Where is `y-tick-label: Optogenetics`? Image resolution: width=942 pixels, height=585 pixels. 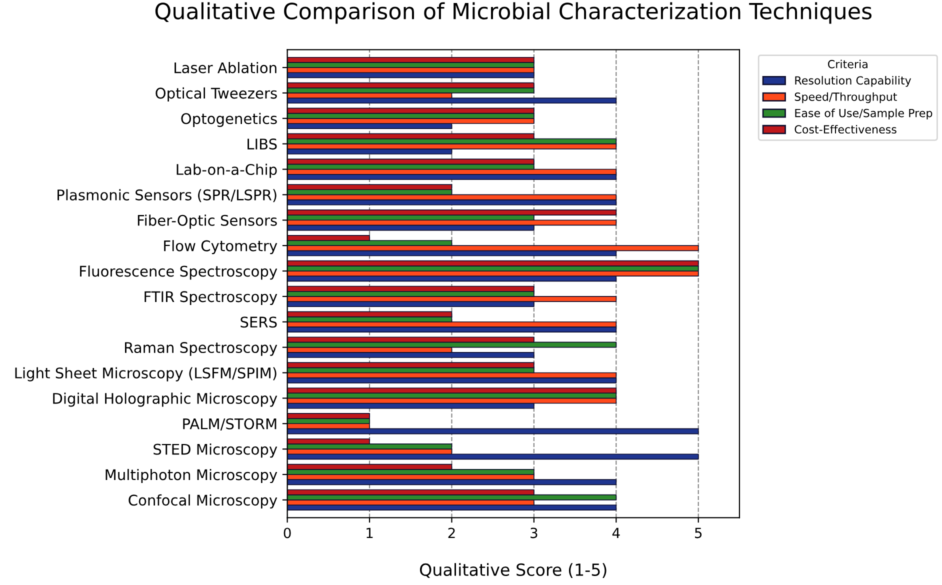 y-tick-label: Optogenetics is located at coordinates (229, 119).